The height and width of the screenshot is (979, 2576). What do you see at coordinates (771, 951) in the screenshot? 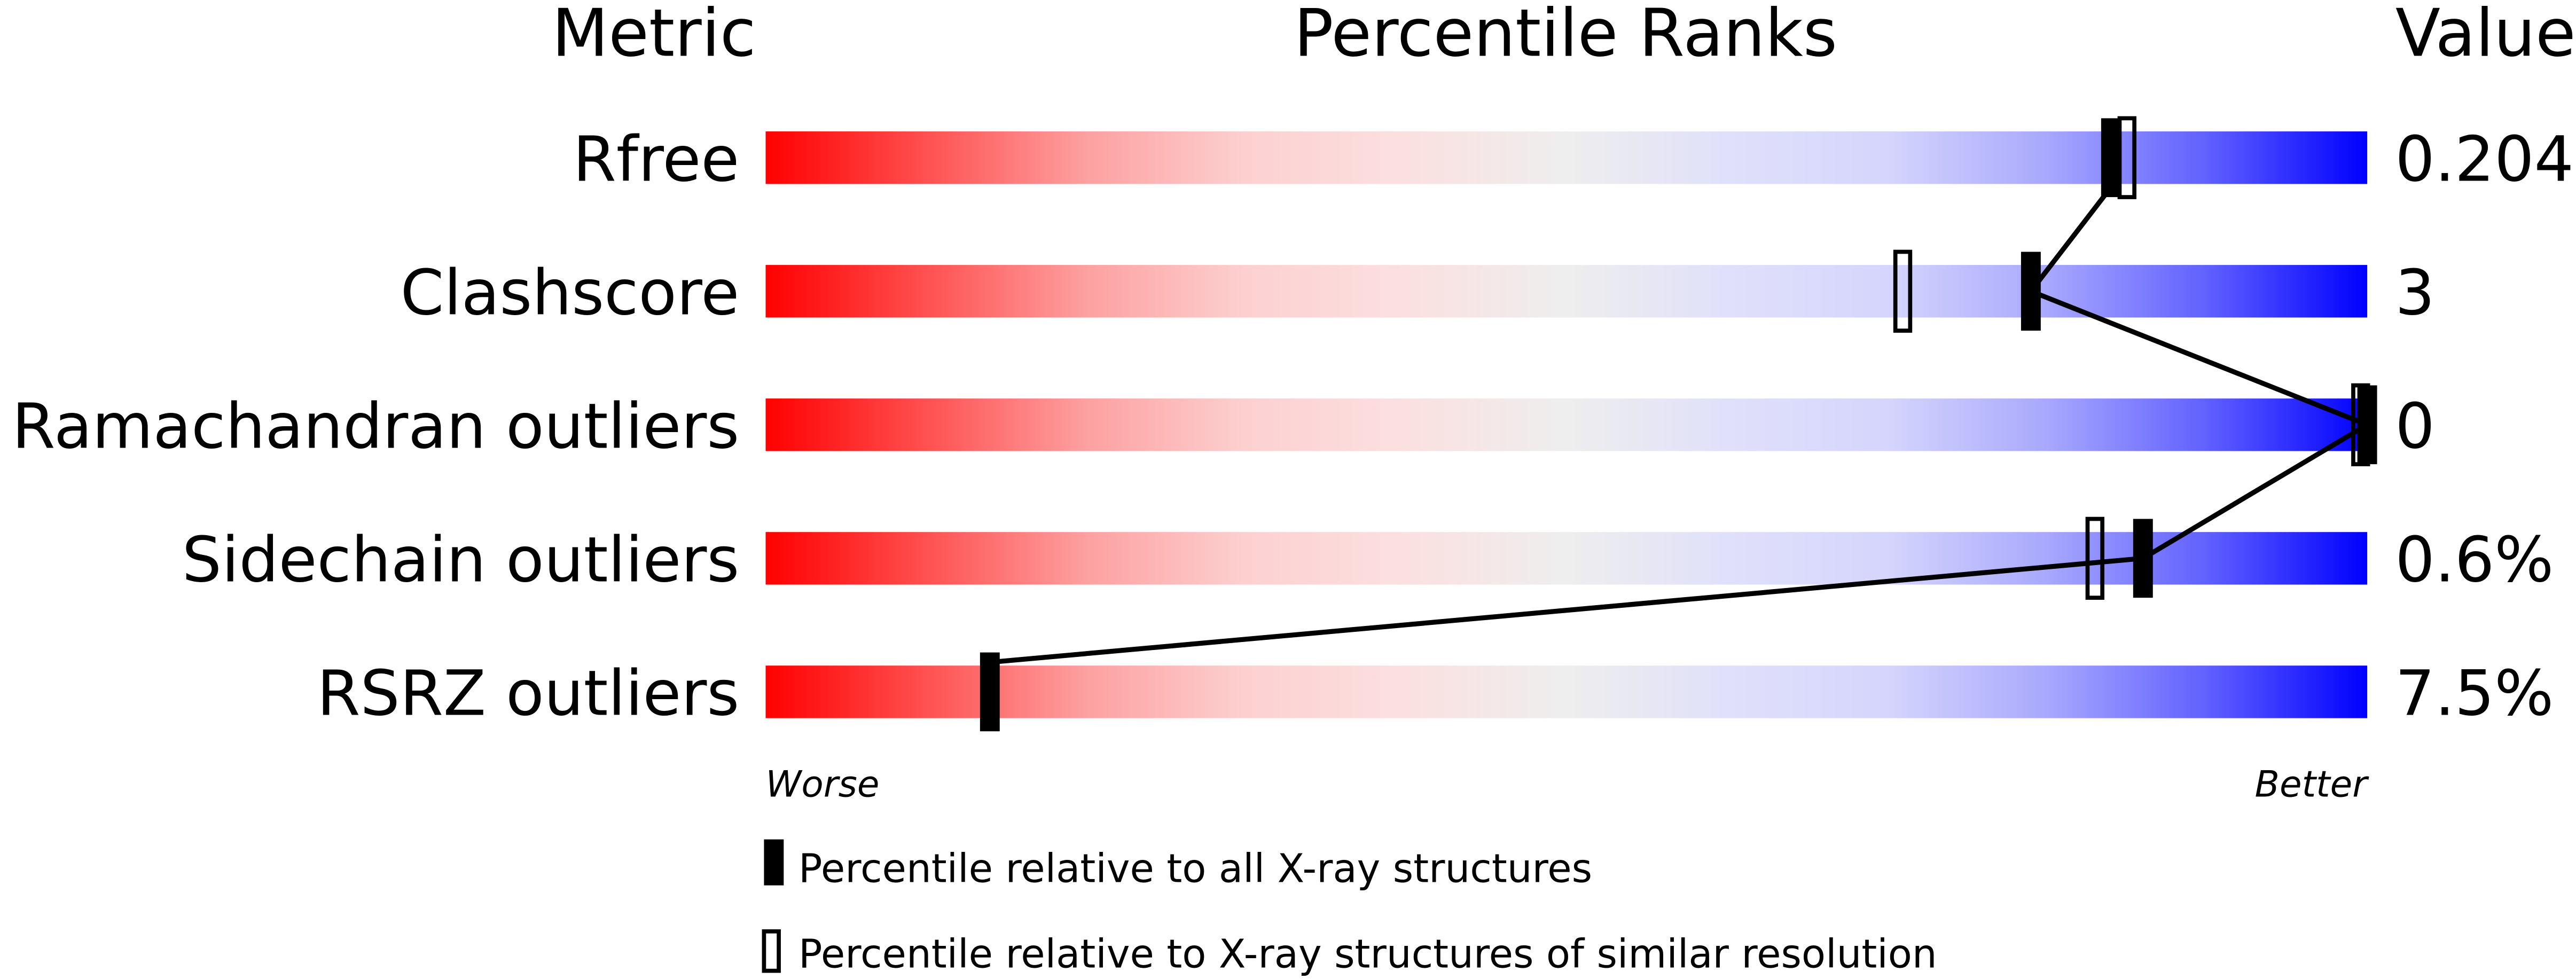
I see `legend-hollow-marker-icon` at bounding box center [771, 951].